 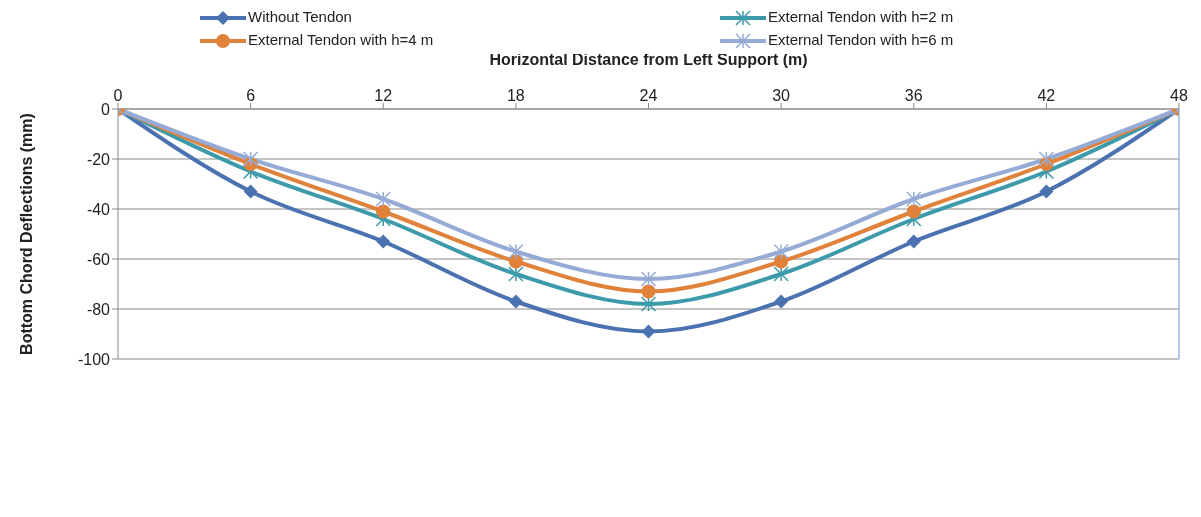 I want to click on y-tick-label: 0, so click(x=106, y=109).